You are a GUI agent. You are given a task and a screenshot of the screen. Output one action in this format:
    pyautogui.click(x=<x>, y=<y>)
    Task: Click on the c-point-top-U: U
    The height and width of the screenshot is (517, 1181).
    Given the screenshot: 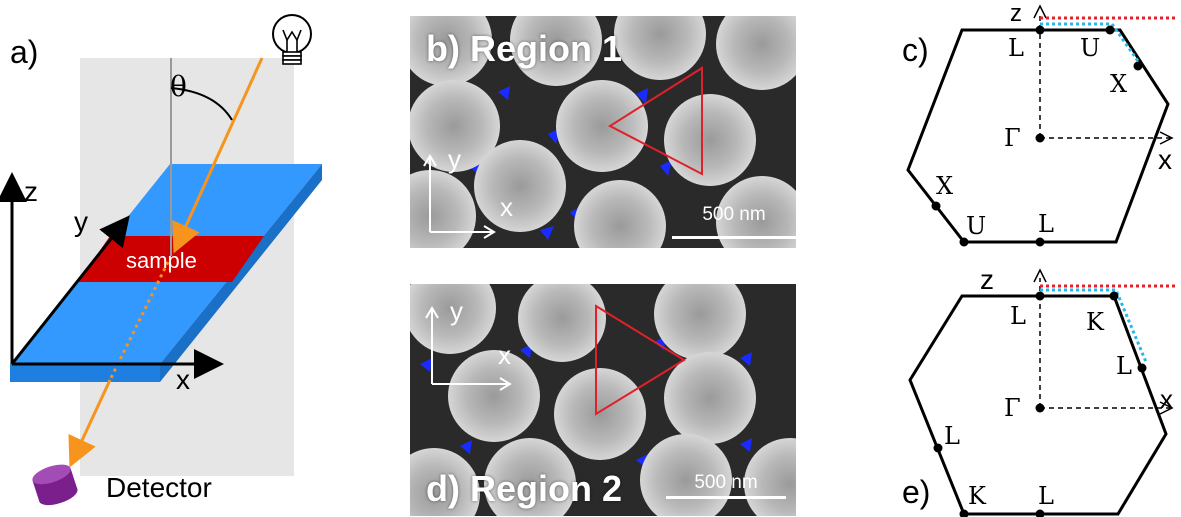 What is the action you would take?
    pyautogui.click(x=1090, y=48)
    